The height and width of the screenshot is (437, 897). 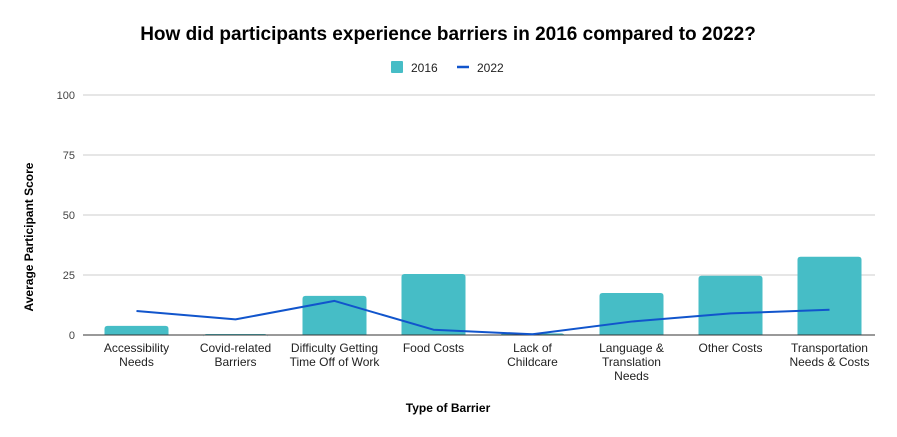 I want to click on y-axis-label: Average Participant Score, so click(x=29, y=236).